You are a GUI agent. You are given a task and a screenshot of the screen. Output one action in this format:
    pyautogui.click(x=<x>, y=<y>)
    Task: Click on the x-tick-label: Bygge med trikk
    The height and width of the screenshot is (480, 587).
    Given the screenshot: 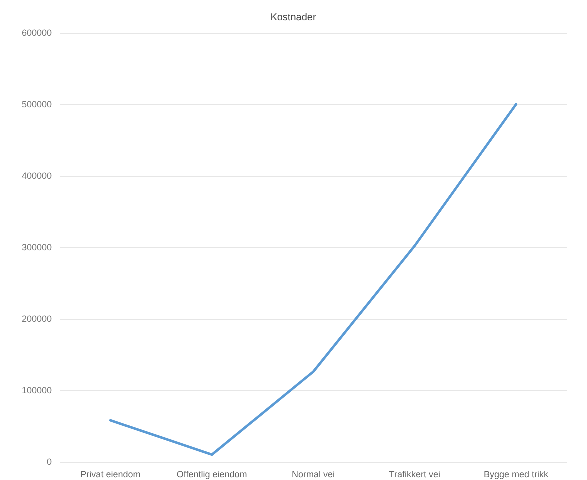 What is the action you would take?
    pyautogui.click(x=517, y=475)
    